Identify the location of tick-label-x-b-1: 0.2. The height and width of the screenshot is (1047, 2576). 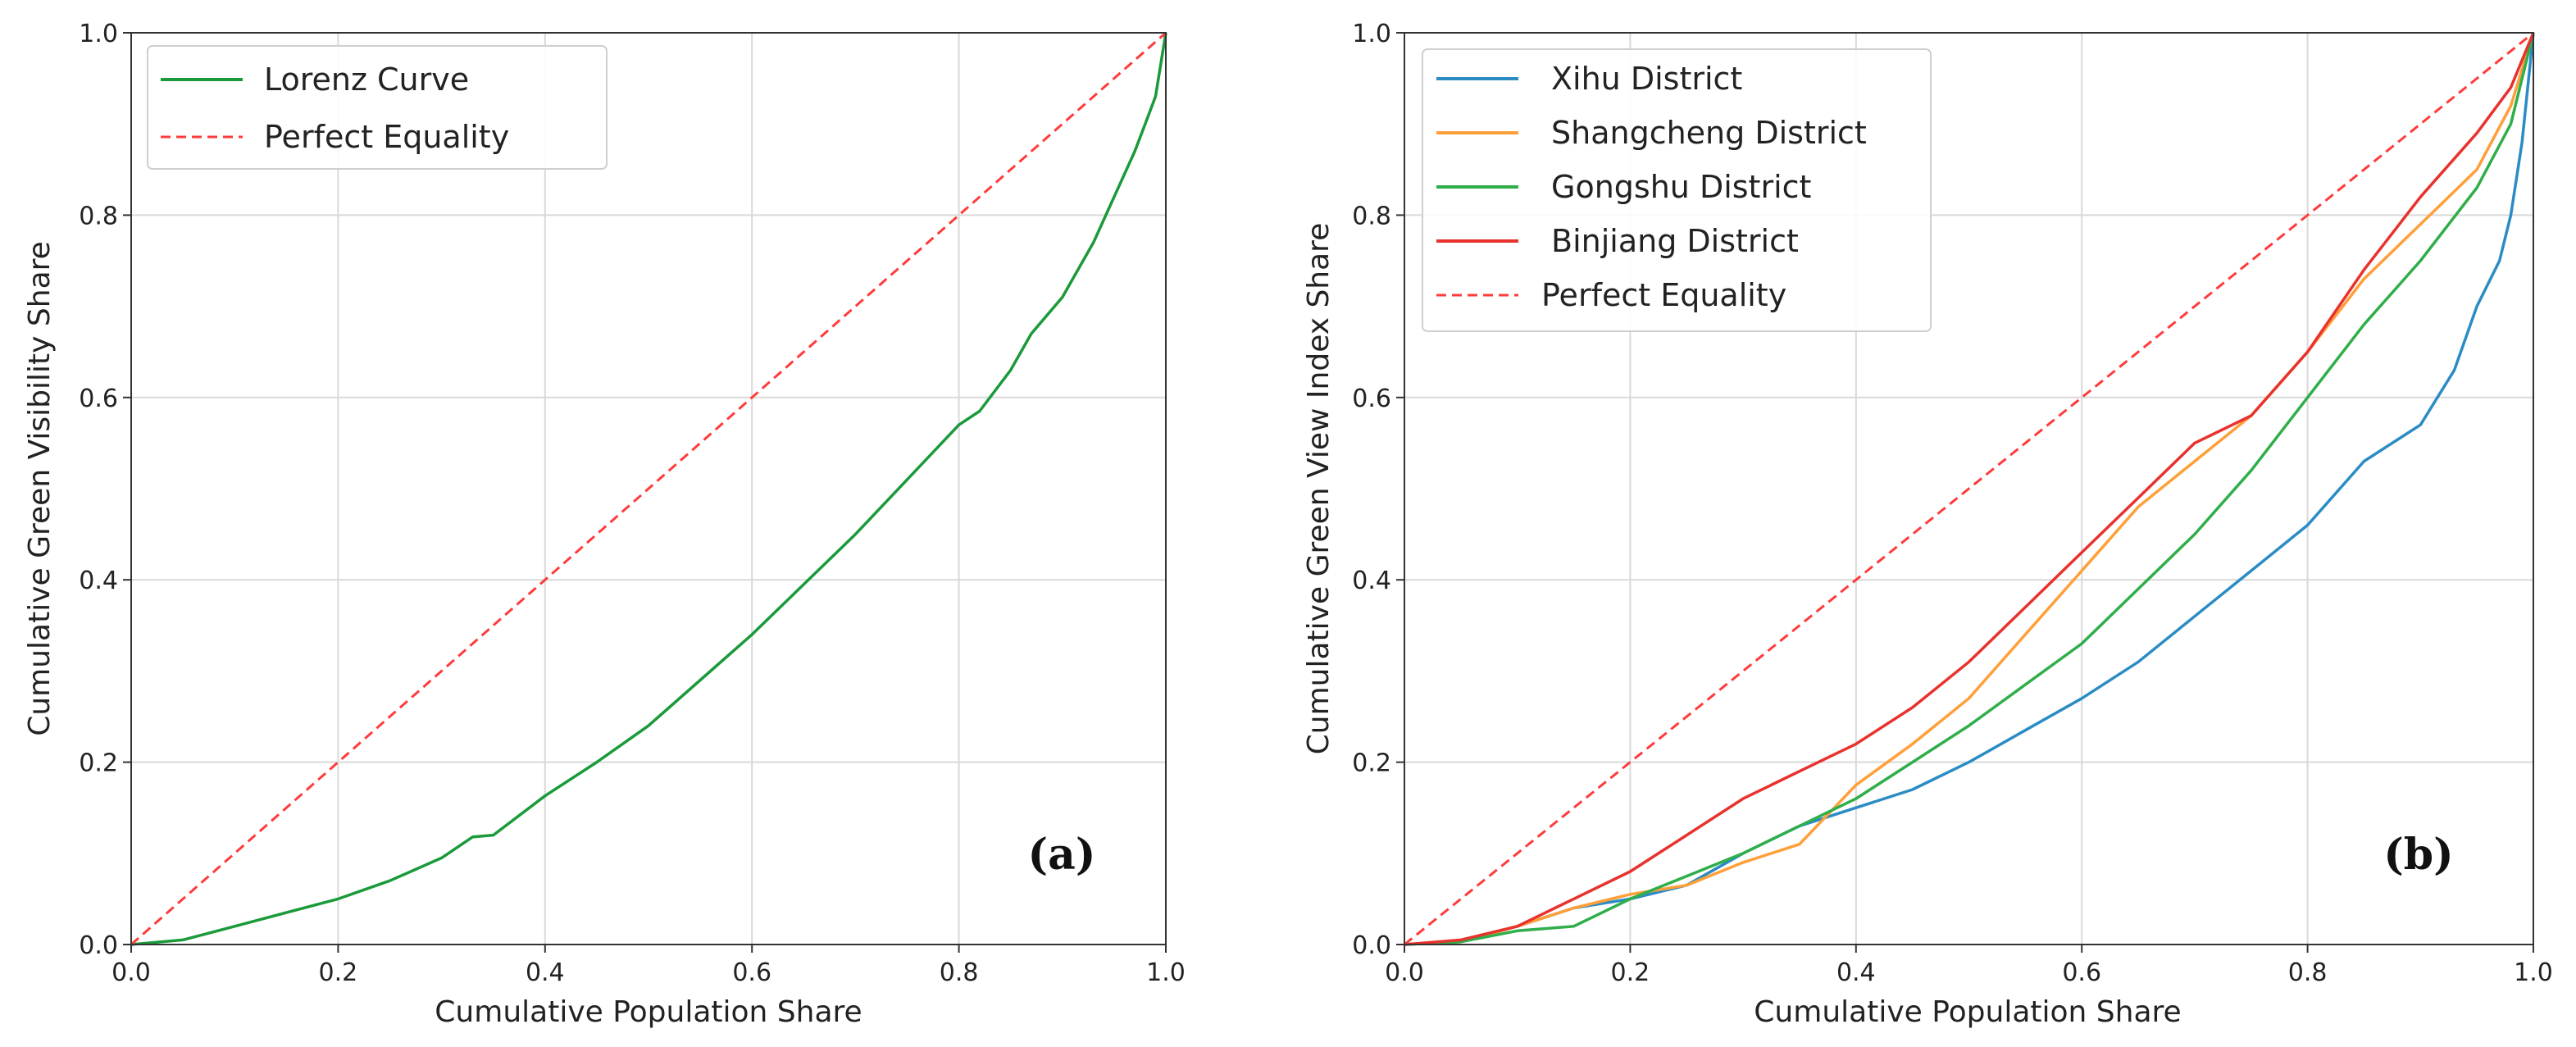
(1630, 973).